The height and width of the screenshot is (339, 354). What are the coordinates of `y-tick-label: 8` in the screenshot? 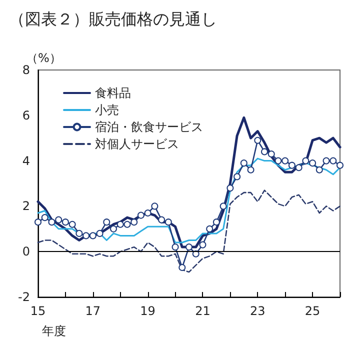 It's located at (26, 70).